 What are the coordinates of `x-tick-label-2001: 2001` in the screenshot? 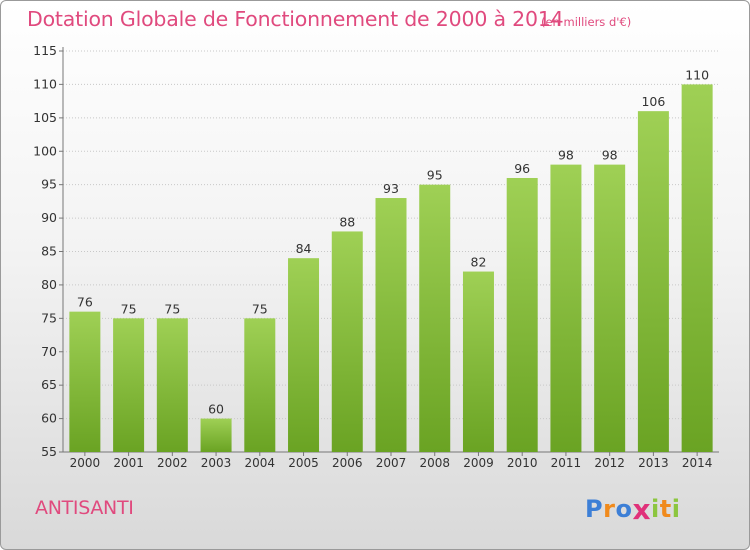 It's located at (128, 463).